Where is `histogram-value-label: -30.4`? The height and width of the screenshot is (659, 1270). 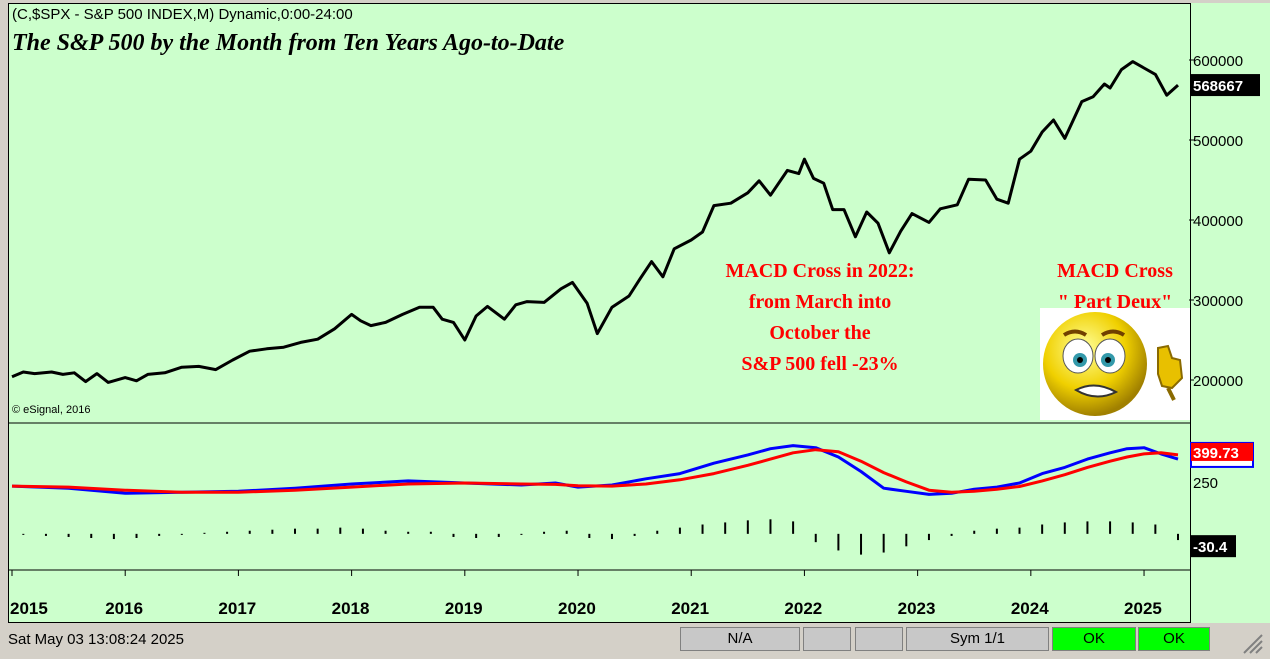
histogram-value-label: -30.4 is located at coordinates (1210, 547).